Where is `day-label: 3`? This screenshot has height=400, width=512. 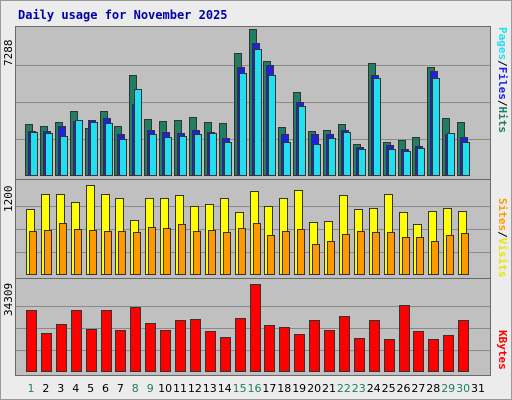
day-label: 3 is located at coordinates (61, 388).